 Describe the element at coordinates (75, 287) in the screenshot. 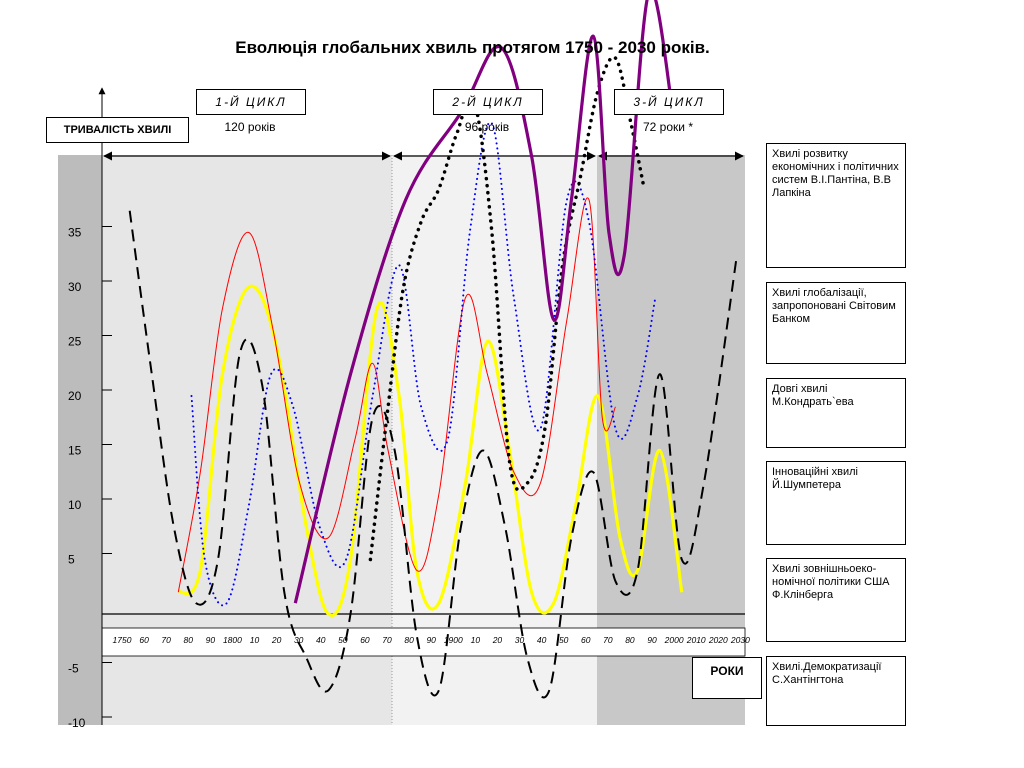

I see `y-tick-label: 30` at that location.